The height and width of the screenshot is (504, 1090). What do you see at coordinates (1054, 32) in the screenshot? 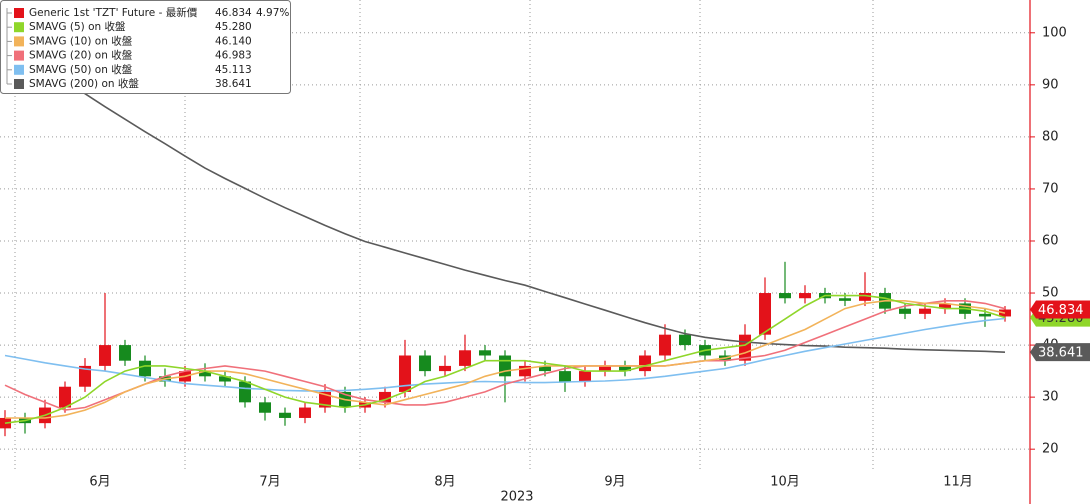
I see `y-tick-label: 100` at bounding box center [1054, 32].